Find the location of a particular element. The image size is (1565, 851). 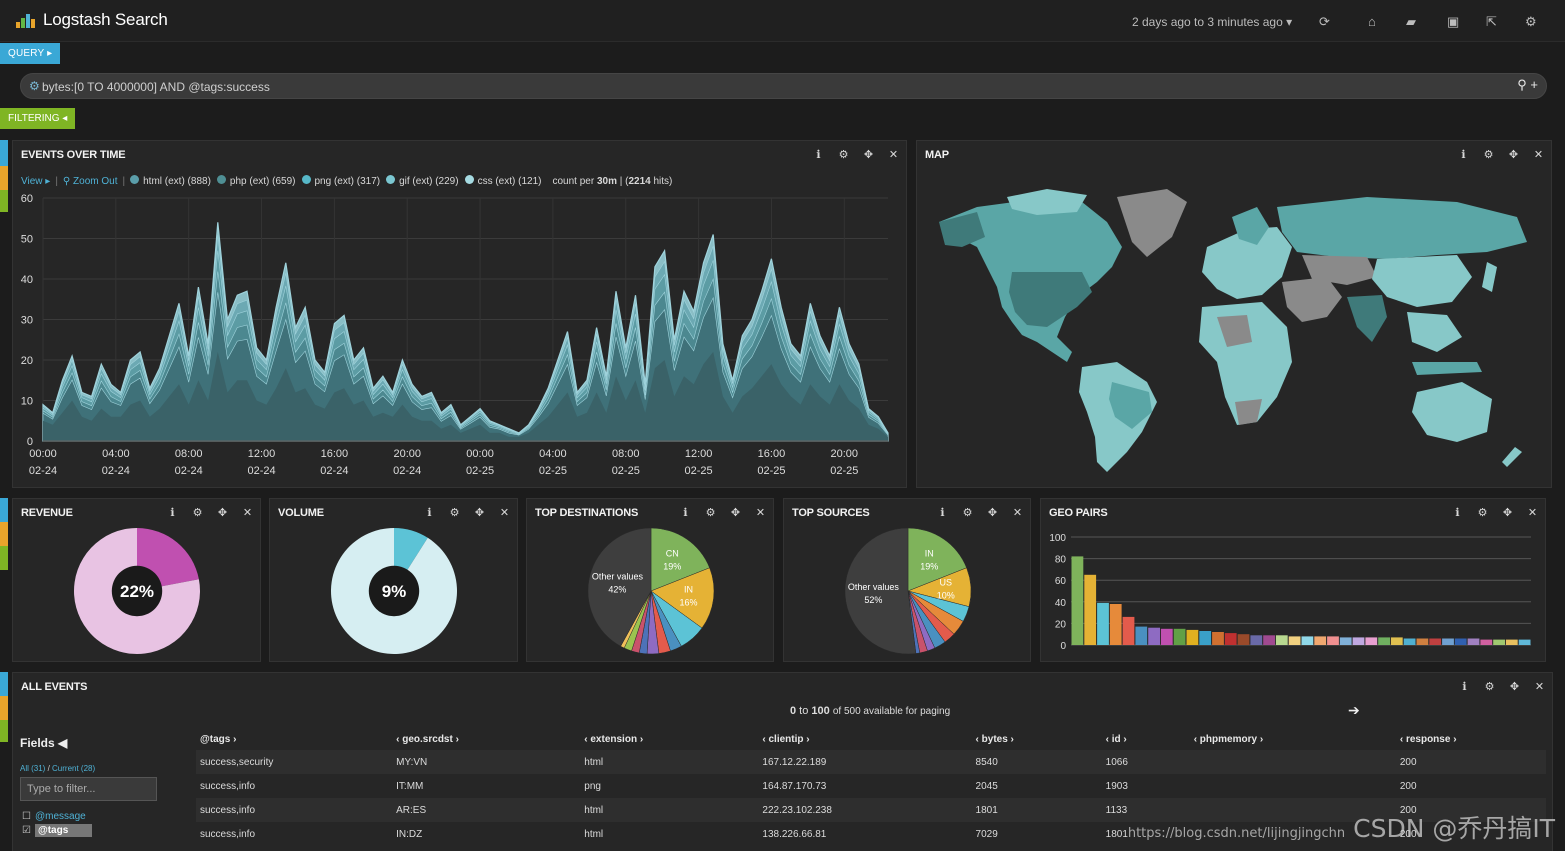

home-icon: ⌂ is located at coordinates (1372, 21).